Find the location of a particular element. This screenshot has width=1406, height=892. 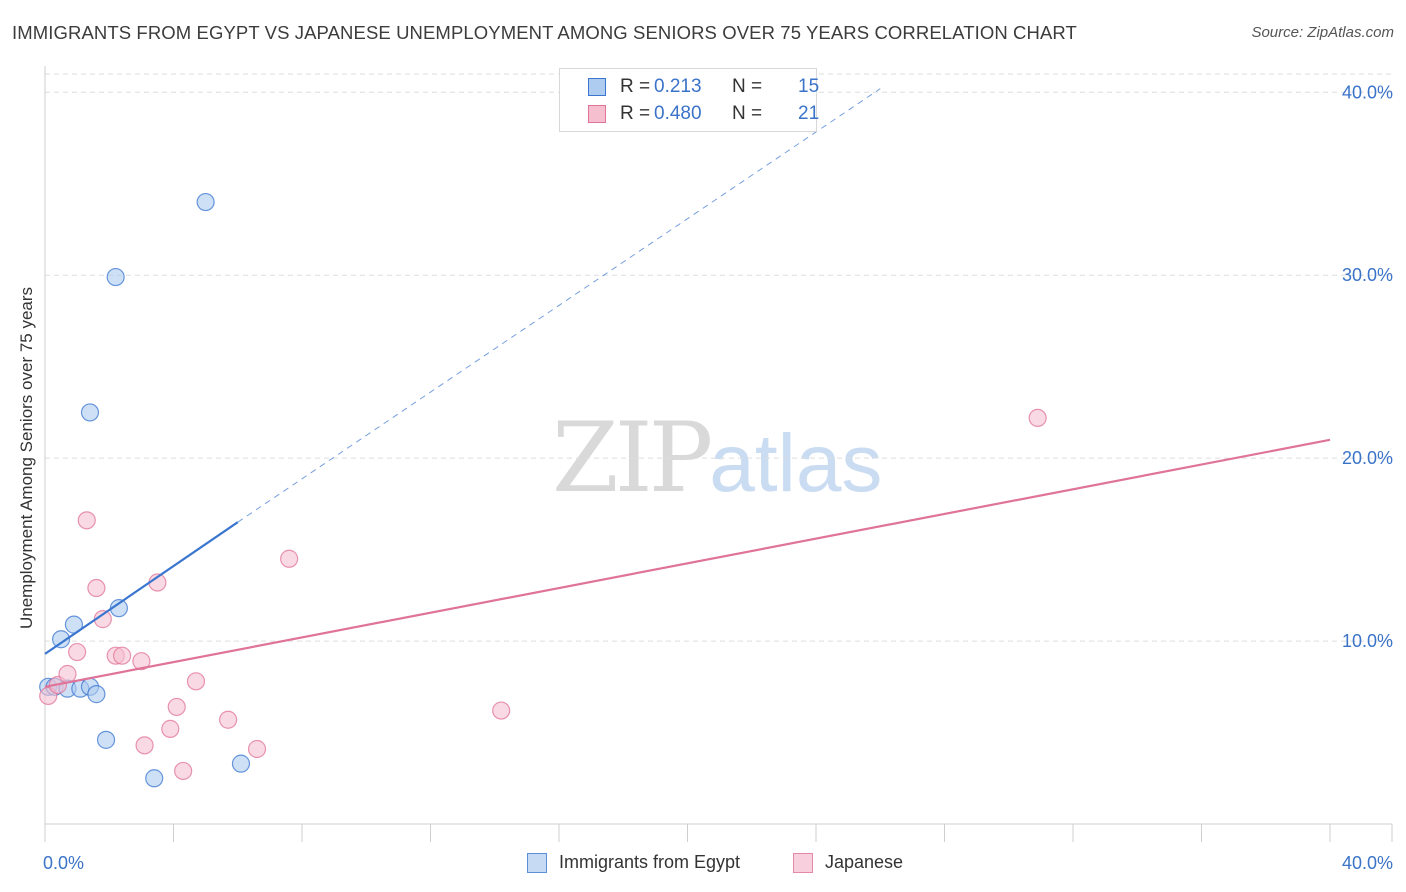

y-tick-label: 10.0% is located at coordinates (1367, 641).